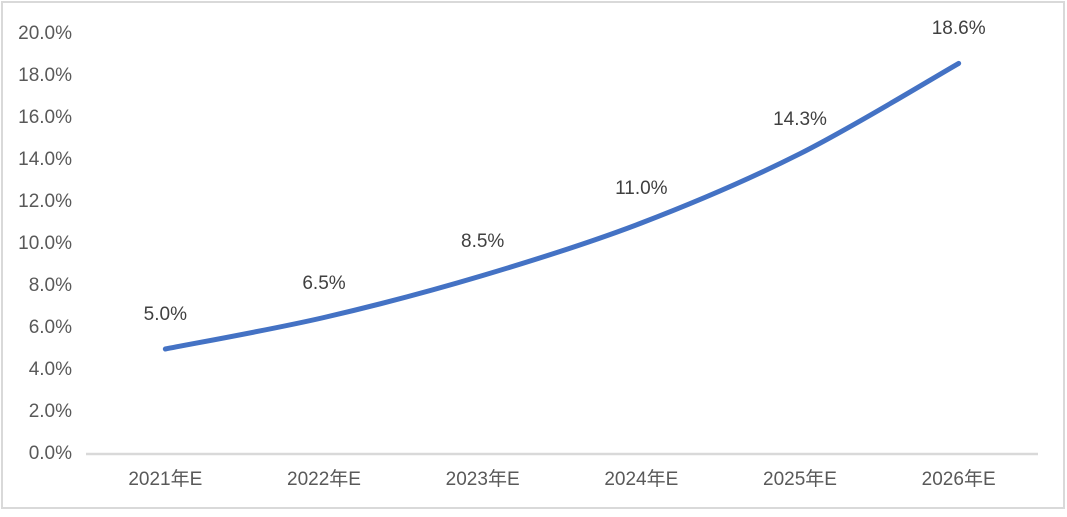 This screenshot has height=517, width=1067. I want to click on y-axis-tick-label: 2.0%, so click(50, 411).